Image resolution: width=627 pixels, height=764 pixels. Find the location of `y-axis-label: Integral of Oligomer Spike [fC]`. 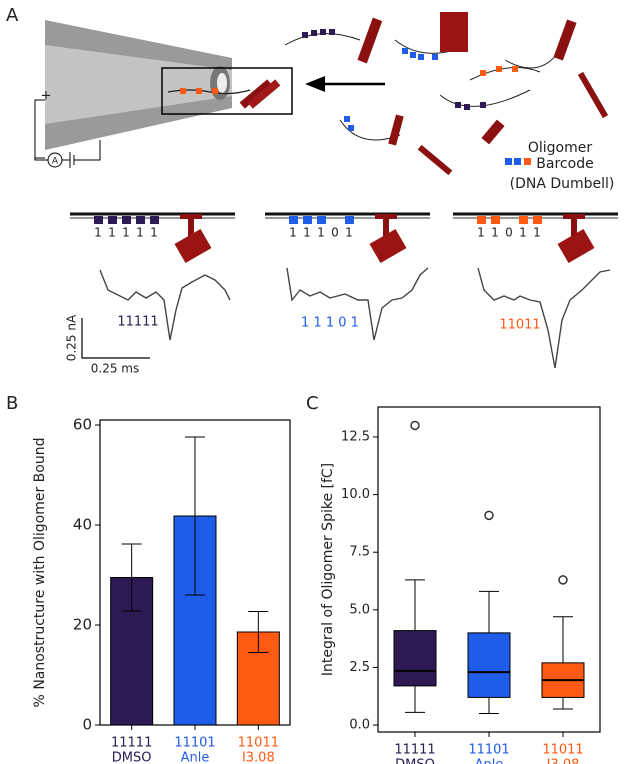

y-axis-label: Integral of Oligomer Spike [fC] is located at coordinates (328, 569).